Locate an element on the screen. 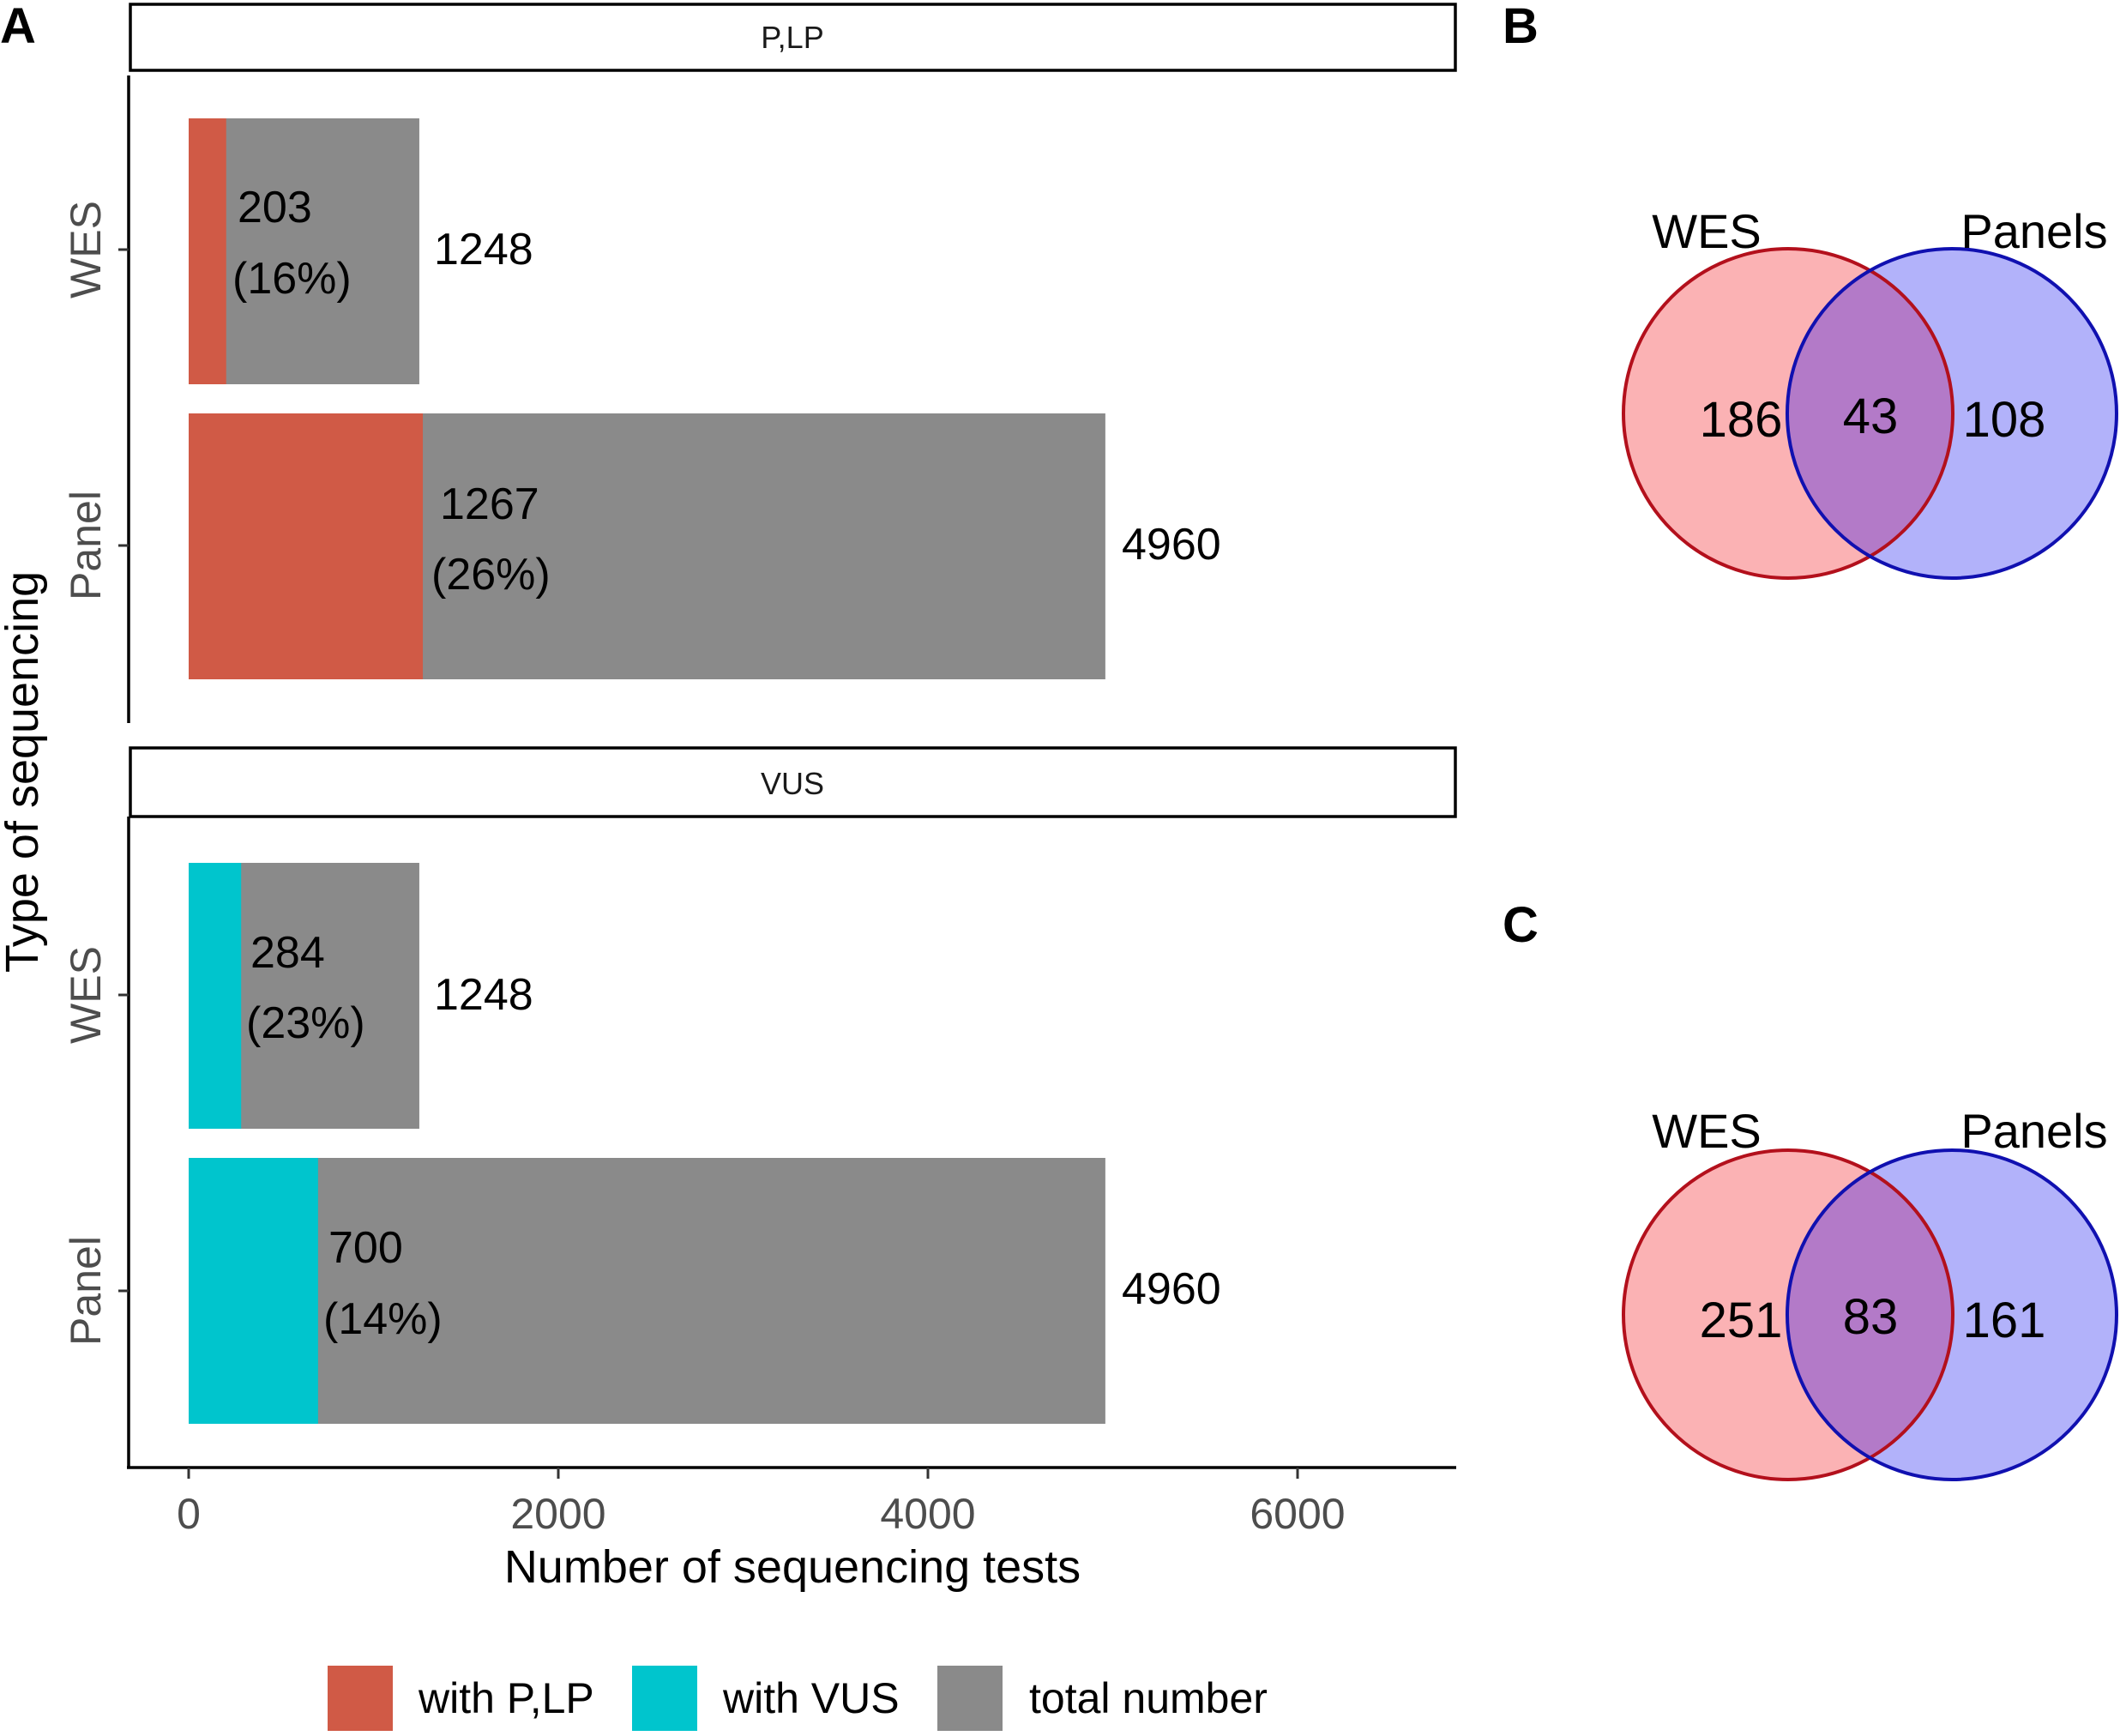 Image resolution: width=2120 pixels, height=1736 pixels. legend: with P,LP with VUS total number is located at coordinates (798, 1698).